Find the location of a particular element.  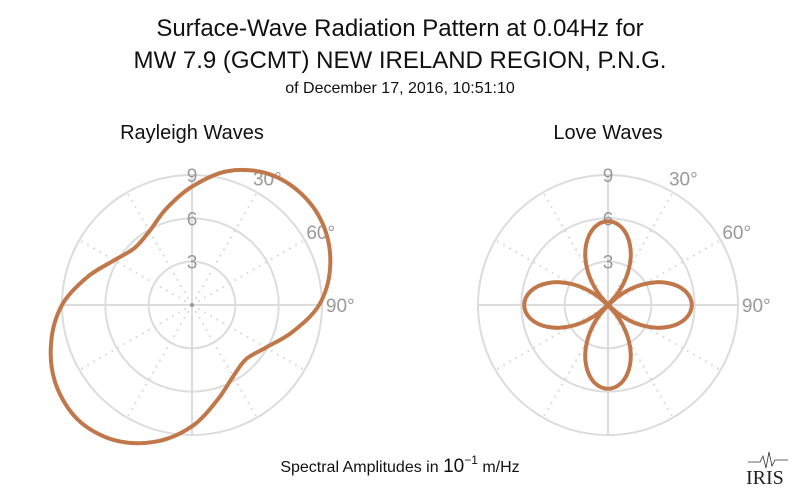

love-pattern-curve is located at coordinates (608, 305).